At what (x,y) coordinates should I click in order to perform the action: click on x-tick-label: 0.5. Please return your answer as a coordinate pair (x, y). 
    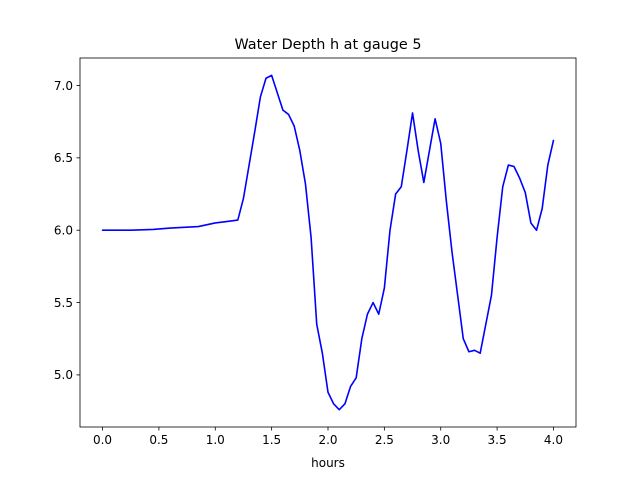
    Looking at the image, I should click on (158, 440).